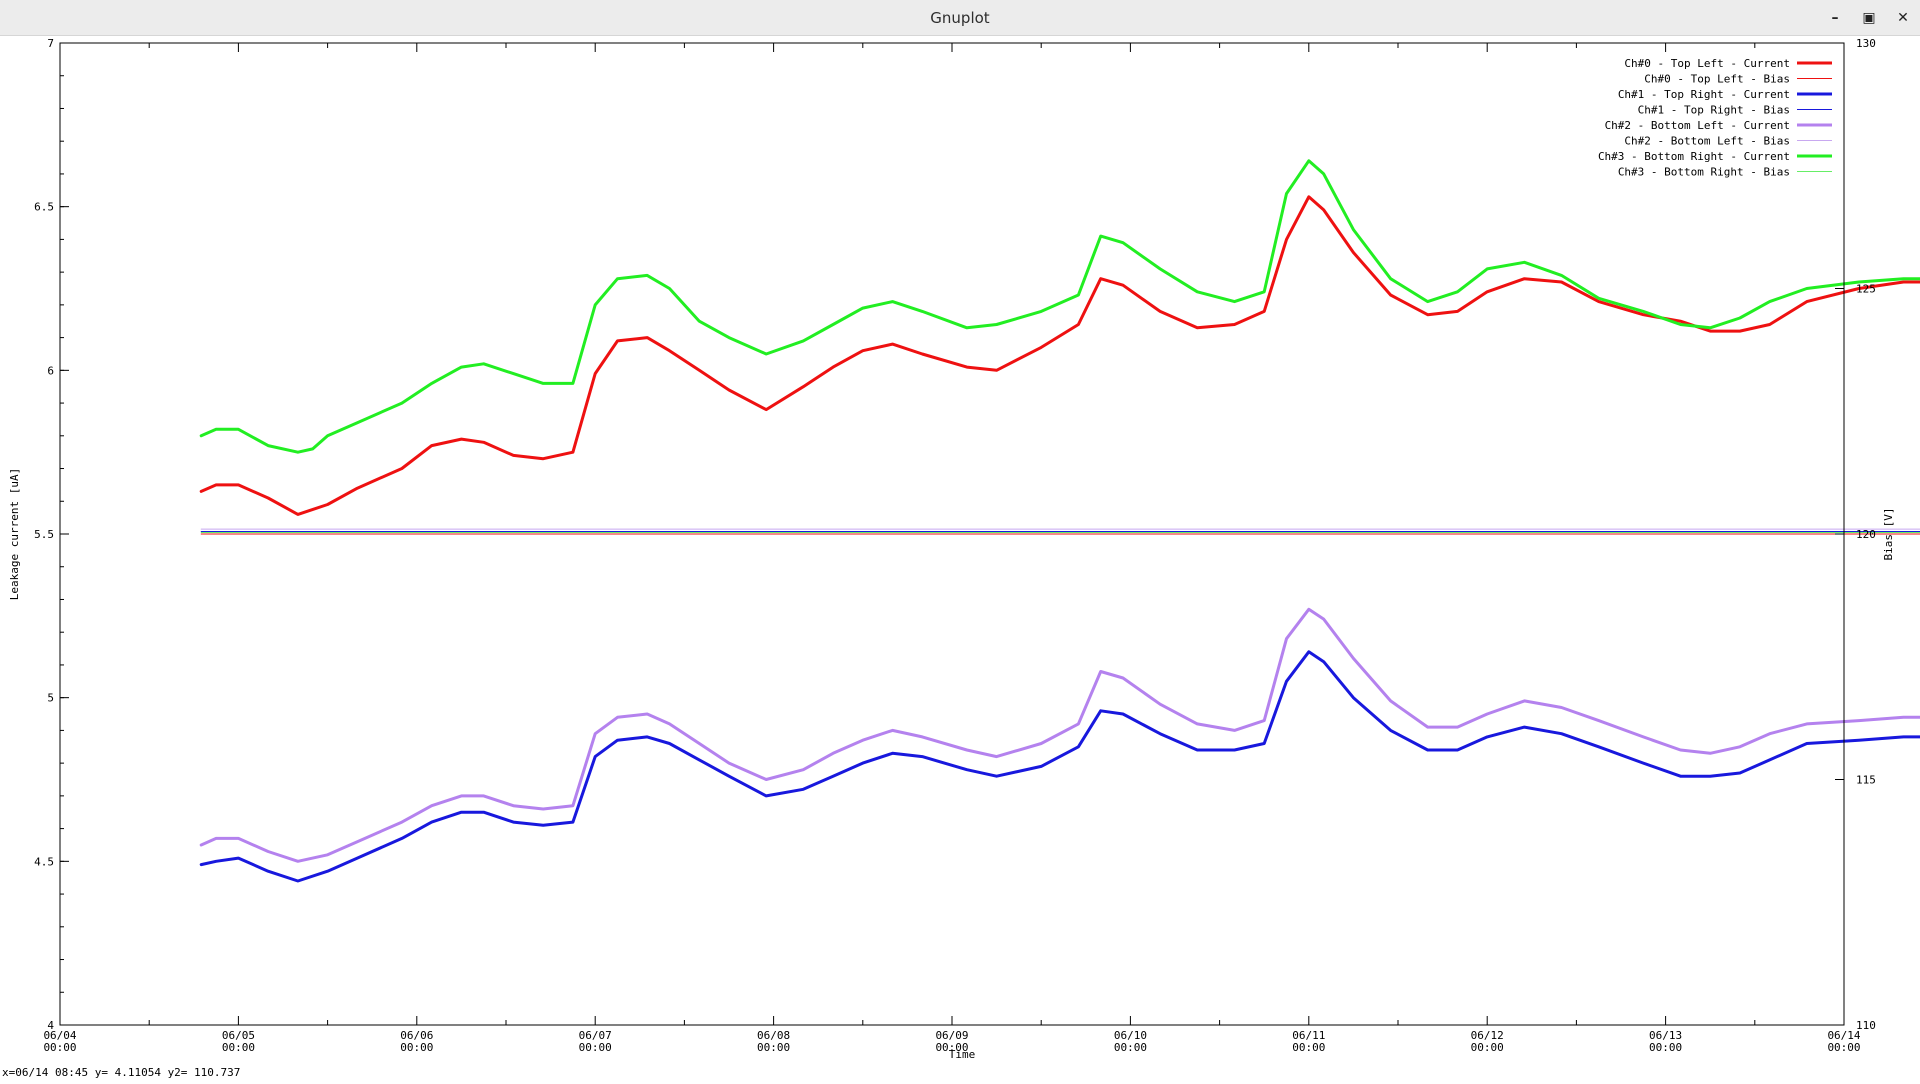  I want to click on legend-label-6: Ch#3 - Bottom Right - Current, so click(1694, 156).